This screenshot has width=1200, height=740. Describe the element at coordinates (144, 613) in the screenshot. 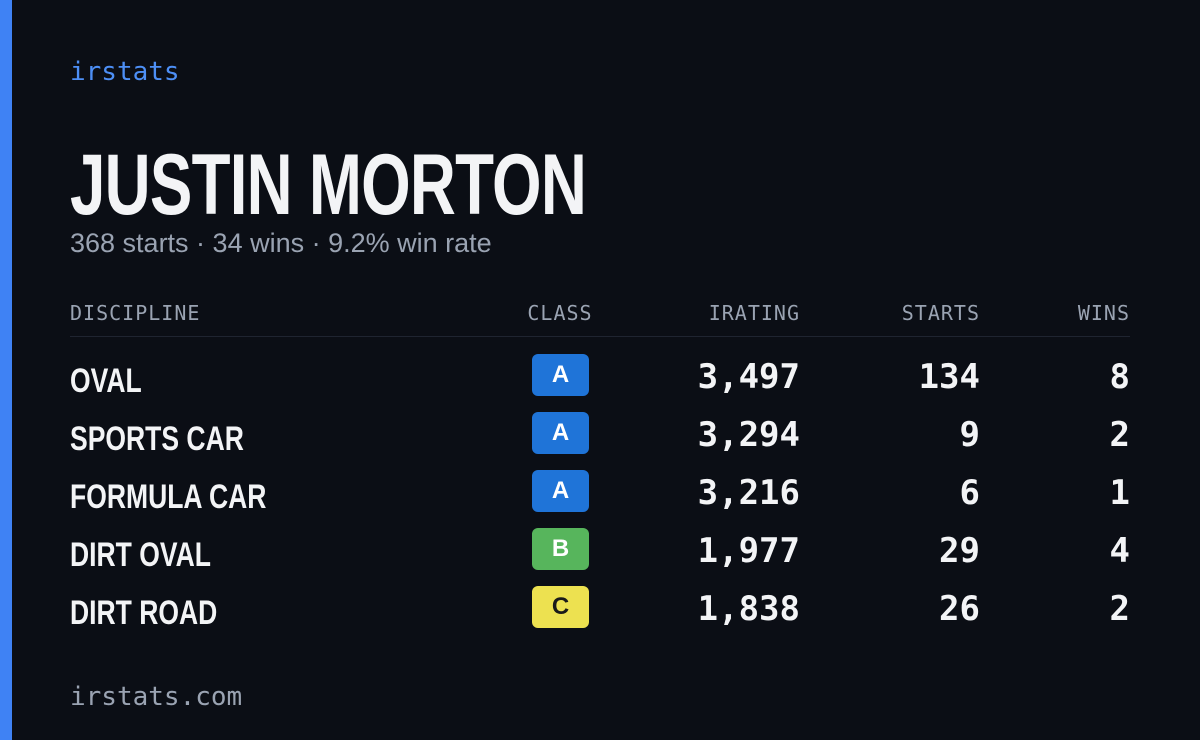

I see `discipline: DIRT ROAD` at that location.